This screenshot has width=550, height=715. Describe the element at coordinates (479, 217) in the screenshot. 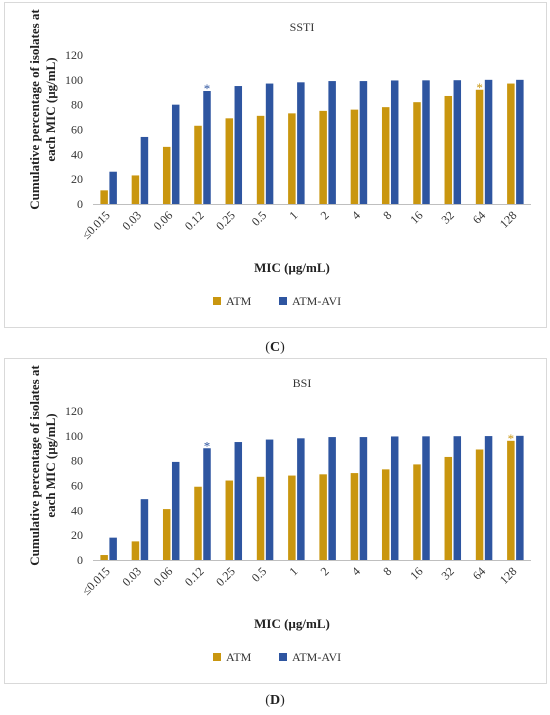

I see `x-tick-label: 64` at that location.